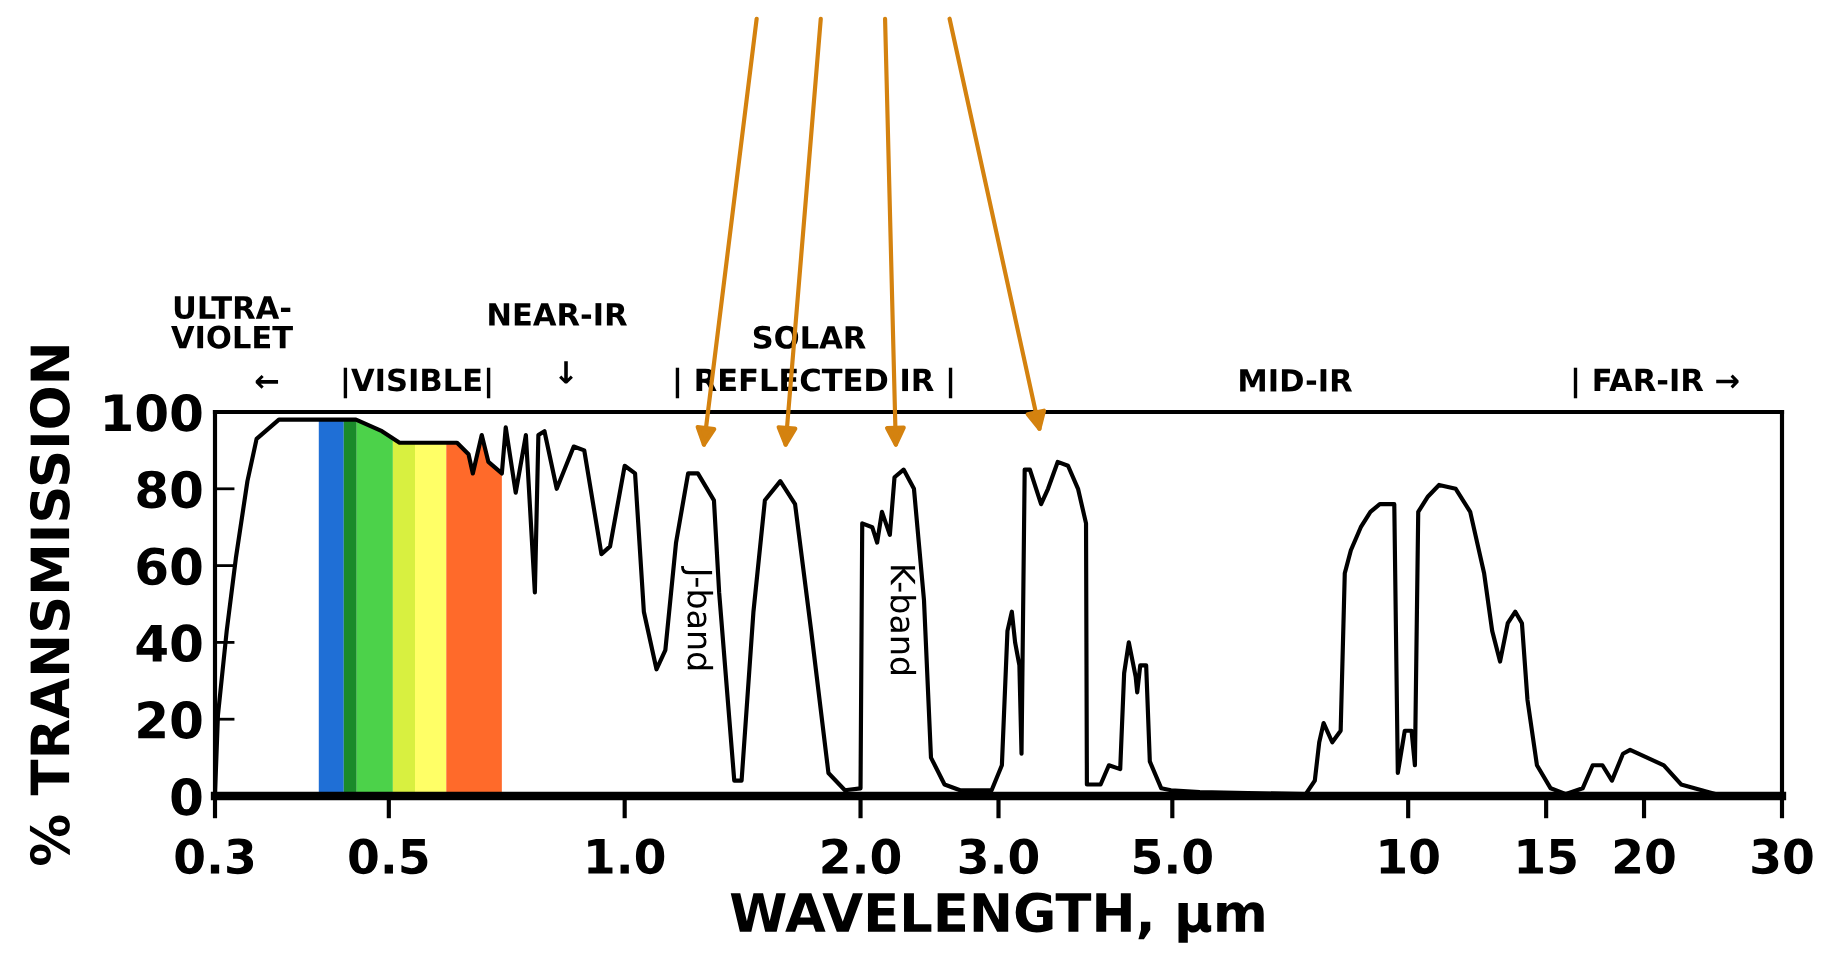  I want to click on y-tick-label: 0, so click(186, 796).